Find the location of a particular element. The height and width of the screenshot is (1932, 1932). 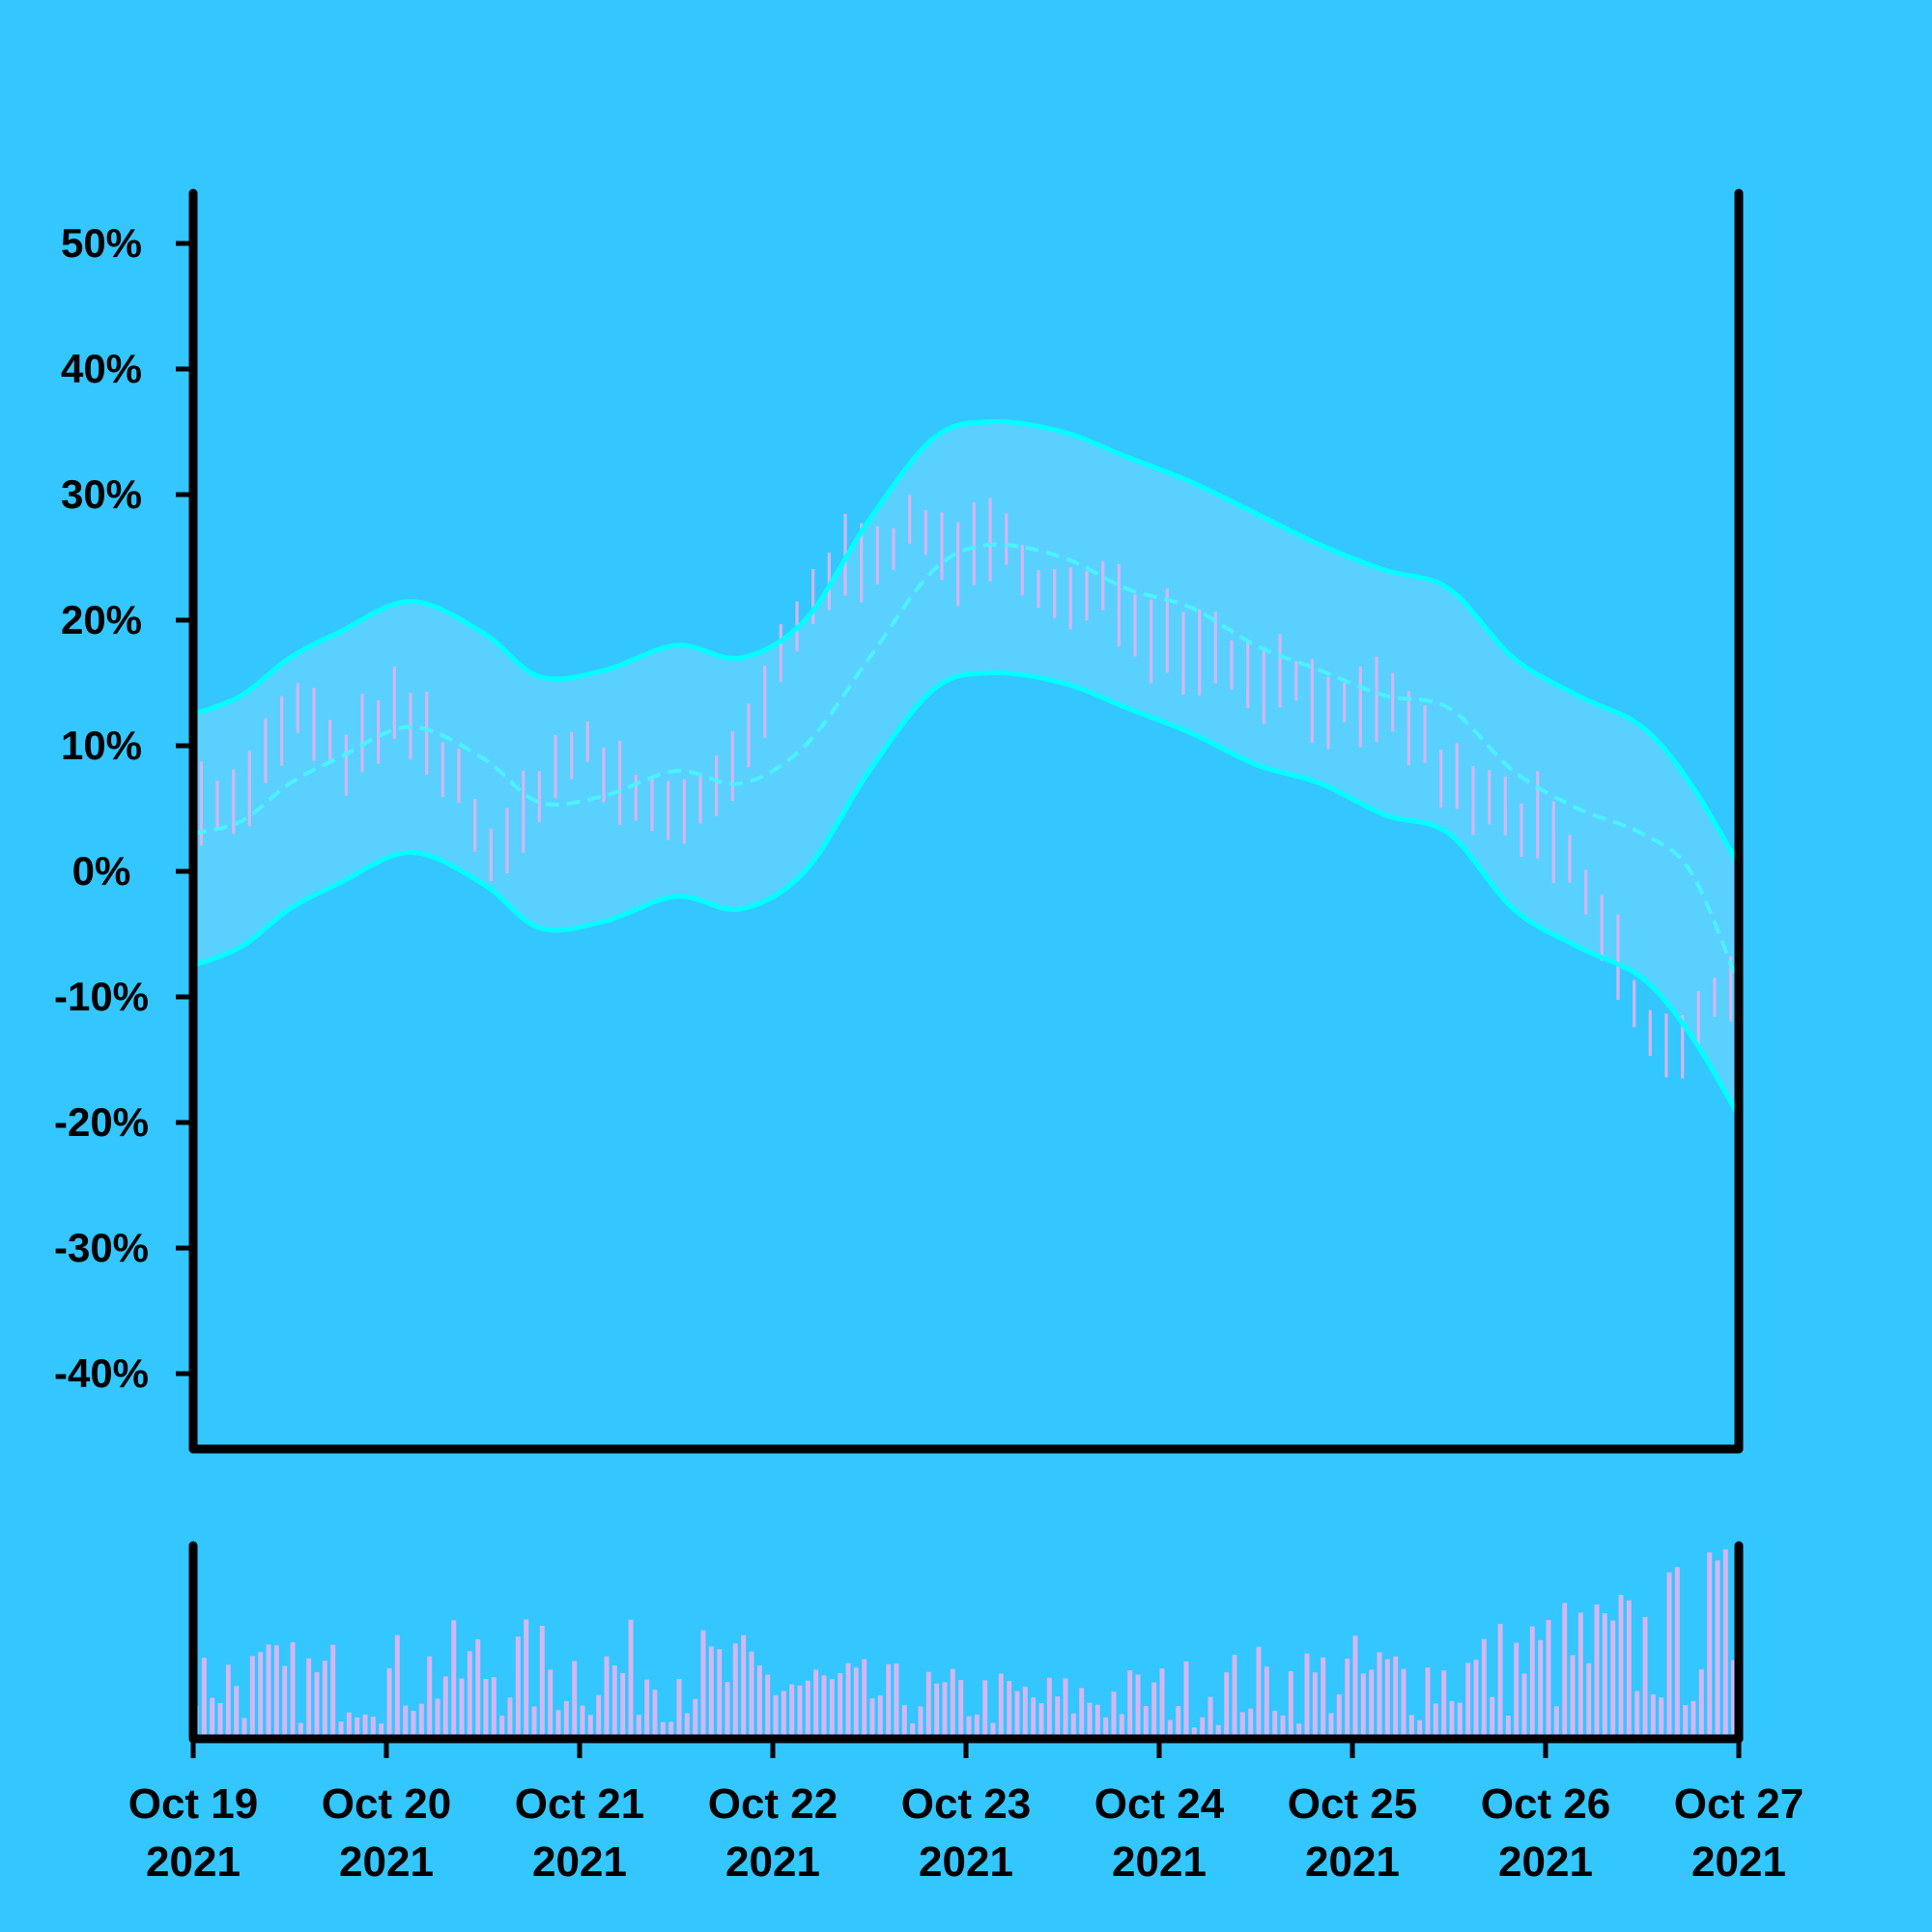

x-tick-label-date: Oct 22 is located at coordinates (773, 1804).